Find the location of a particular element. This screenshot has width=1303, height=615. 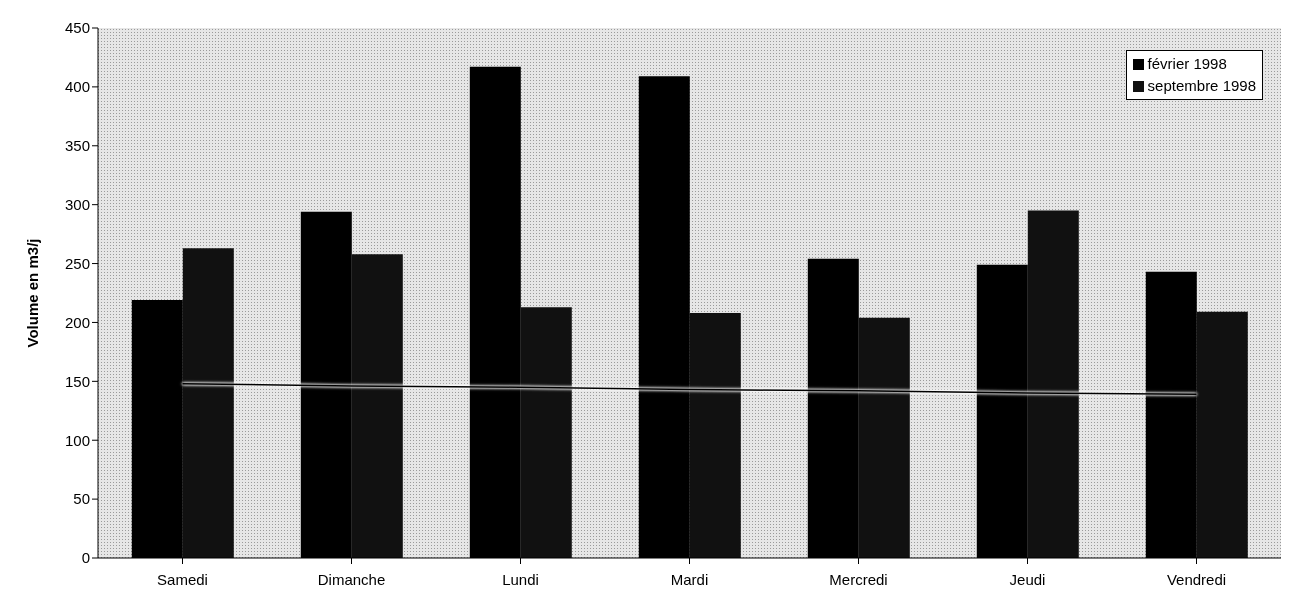

x-tick-label: Samedi is located at coordinates (182, 579).